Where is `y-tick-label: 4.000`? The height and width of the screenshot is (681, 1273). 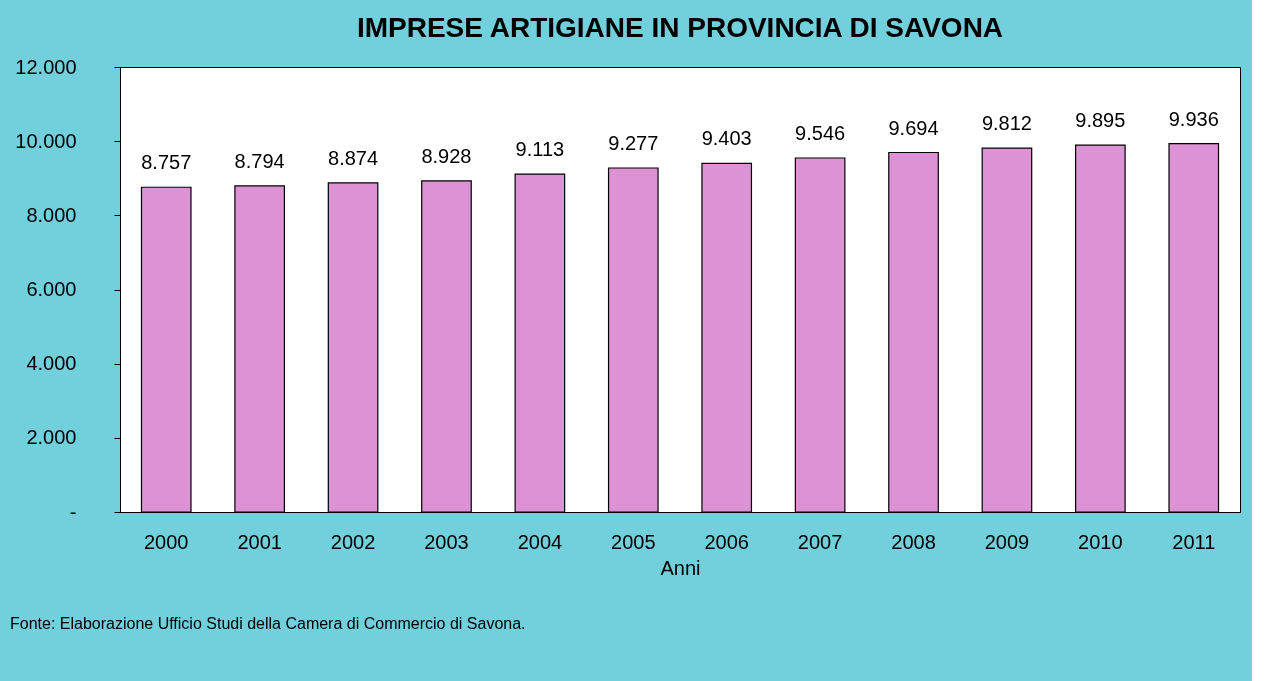 y-tick-label: 4.000 is located at coordinates (51, 363).